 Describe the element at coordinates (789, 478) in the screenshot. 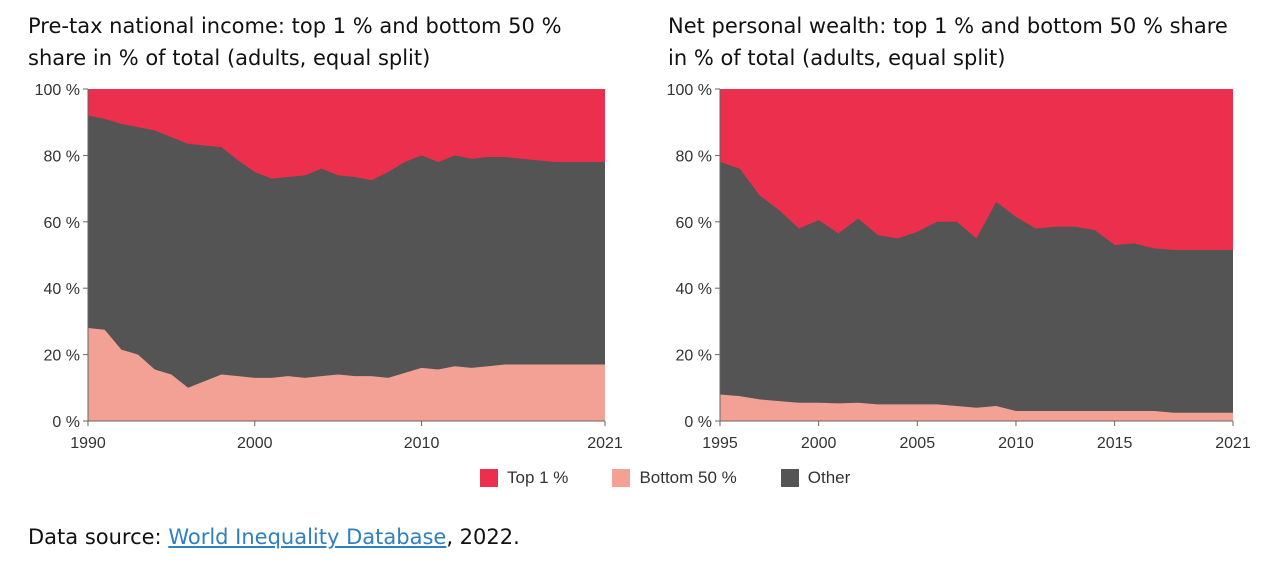

I see `legend-swatch-other` at that location.